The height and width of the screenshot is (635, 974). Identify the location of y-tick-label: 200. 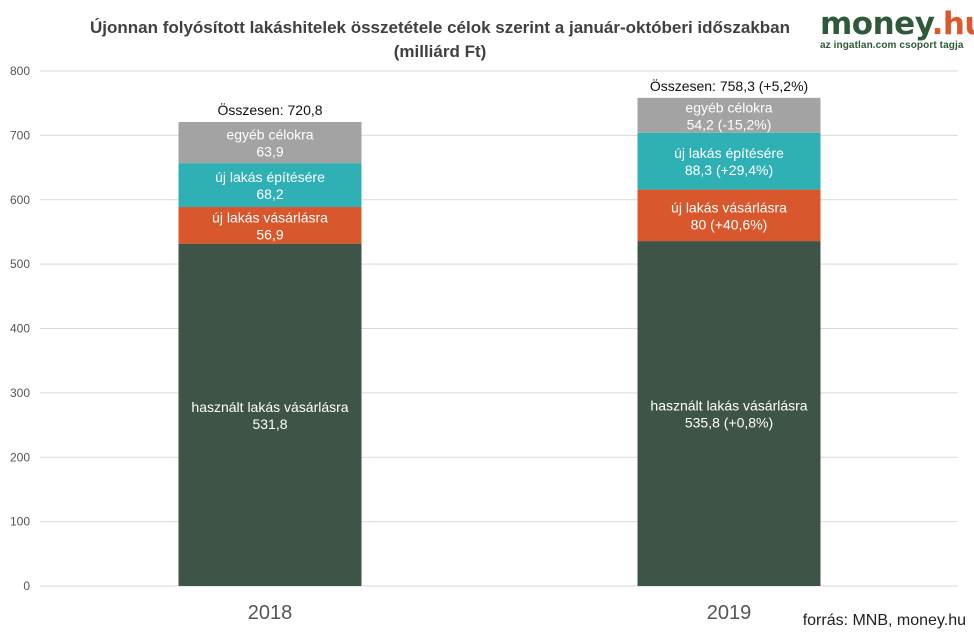
(20, 457).